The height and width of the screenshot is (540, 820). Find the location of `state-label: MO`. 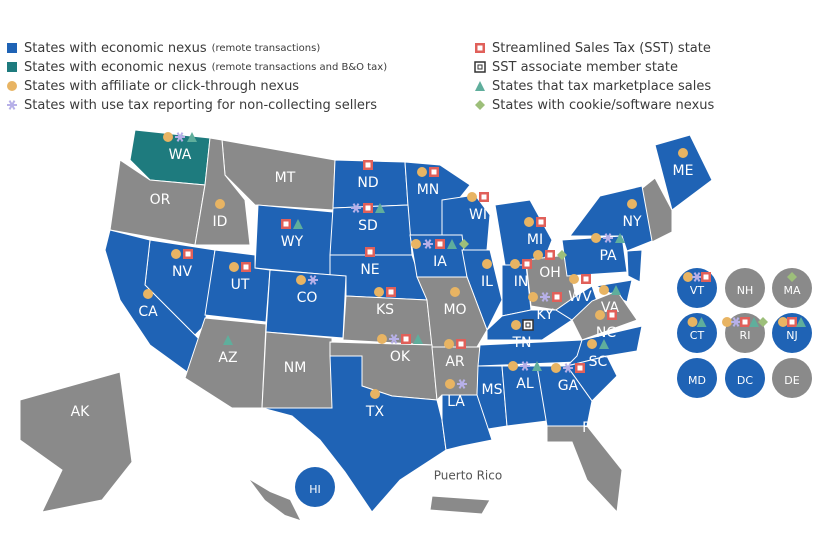

state-label: MO is located at coordinates (454, 310).